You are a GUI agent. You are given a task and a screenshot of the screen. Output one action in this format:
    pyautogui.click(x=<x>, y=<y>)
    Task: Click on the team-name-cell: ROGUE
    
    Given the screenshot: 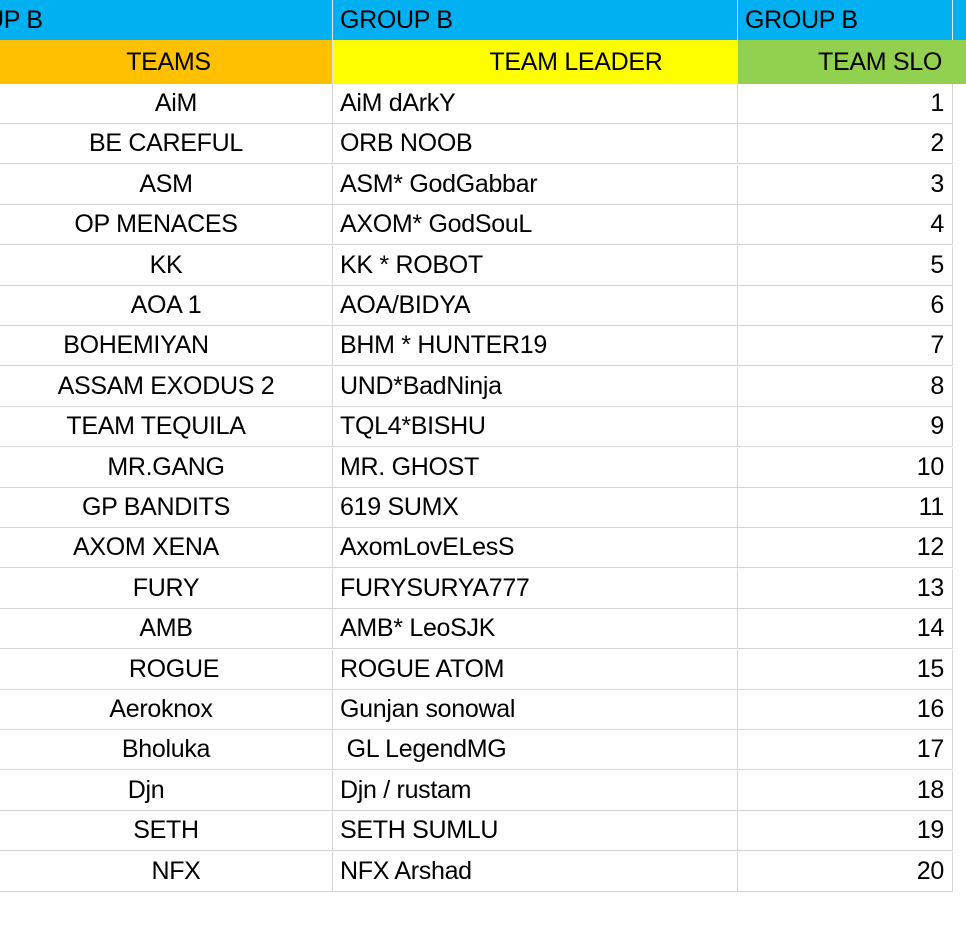 What is the action you would take?
    pyautogui.click(x=166, y=669)
    